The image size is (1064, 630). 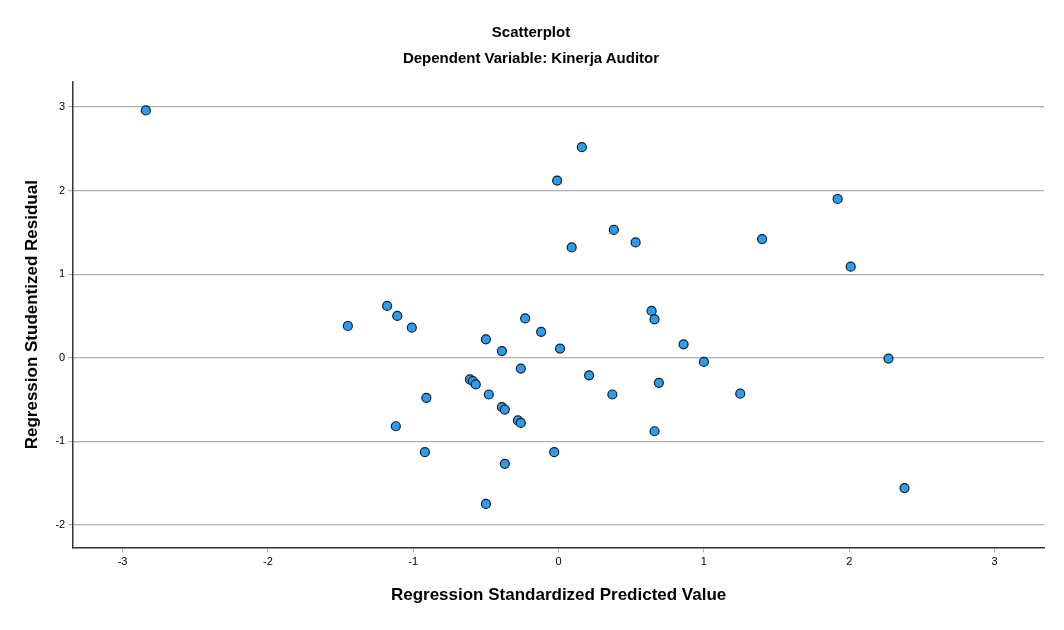 What do you see at coordinates (531, 58) in the screenshot?
I see `chart-subtitle: Dependent Variable: Kinerja Auditor` at bounding box center [531, 58].